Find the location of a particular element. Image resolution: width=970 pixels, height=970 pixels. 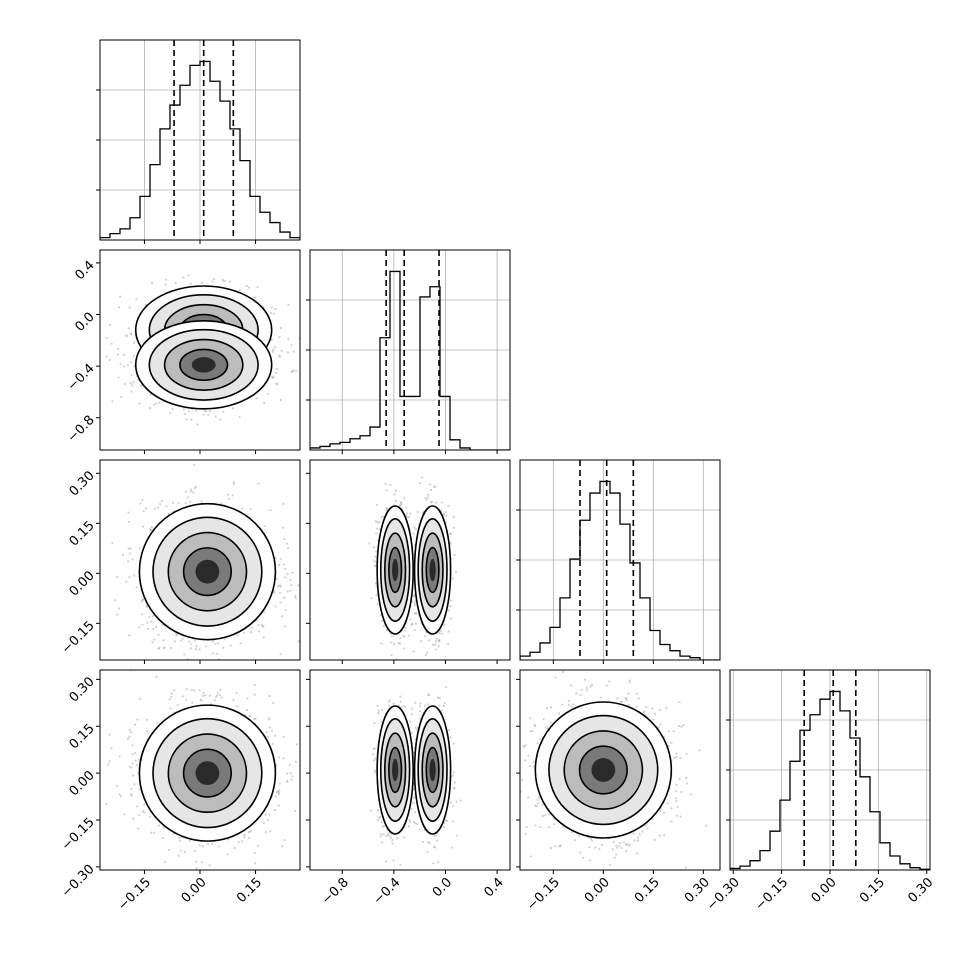

y-tick-label: 0.4 is located at coordinates (84, 270).